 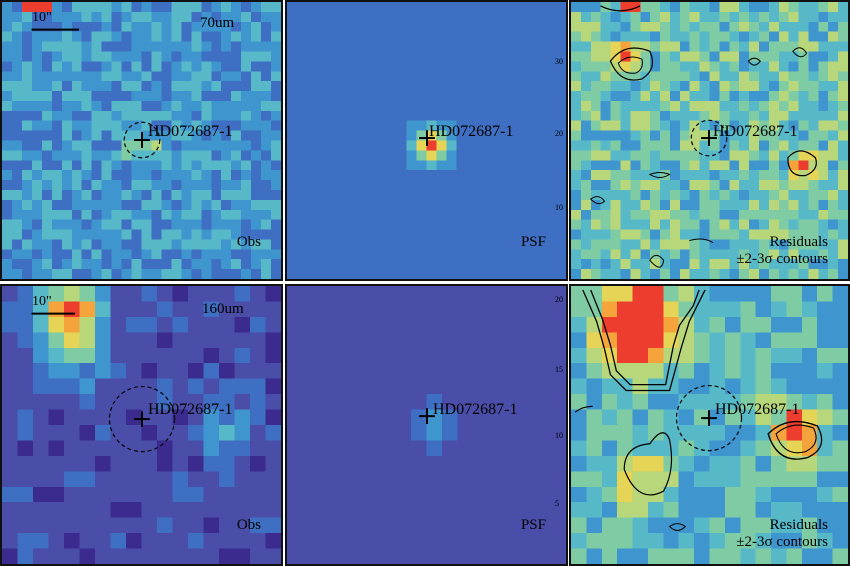 What do you see at coordinates (559, 61) in the screenshot?
I see `tick-label: 30` at bounding box center [559, 61].